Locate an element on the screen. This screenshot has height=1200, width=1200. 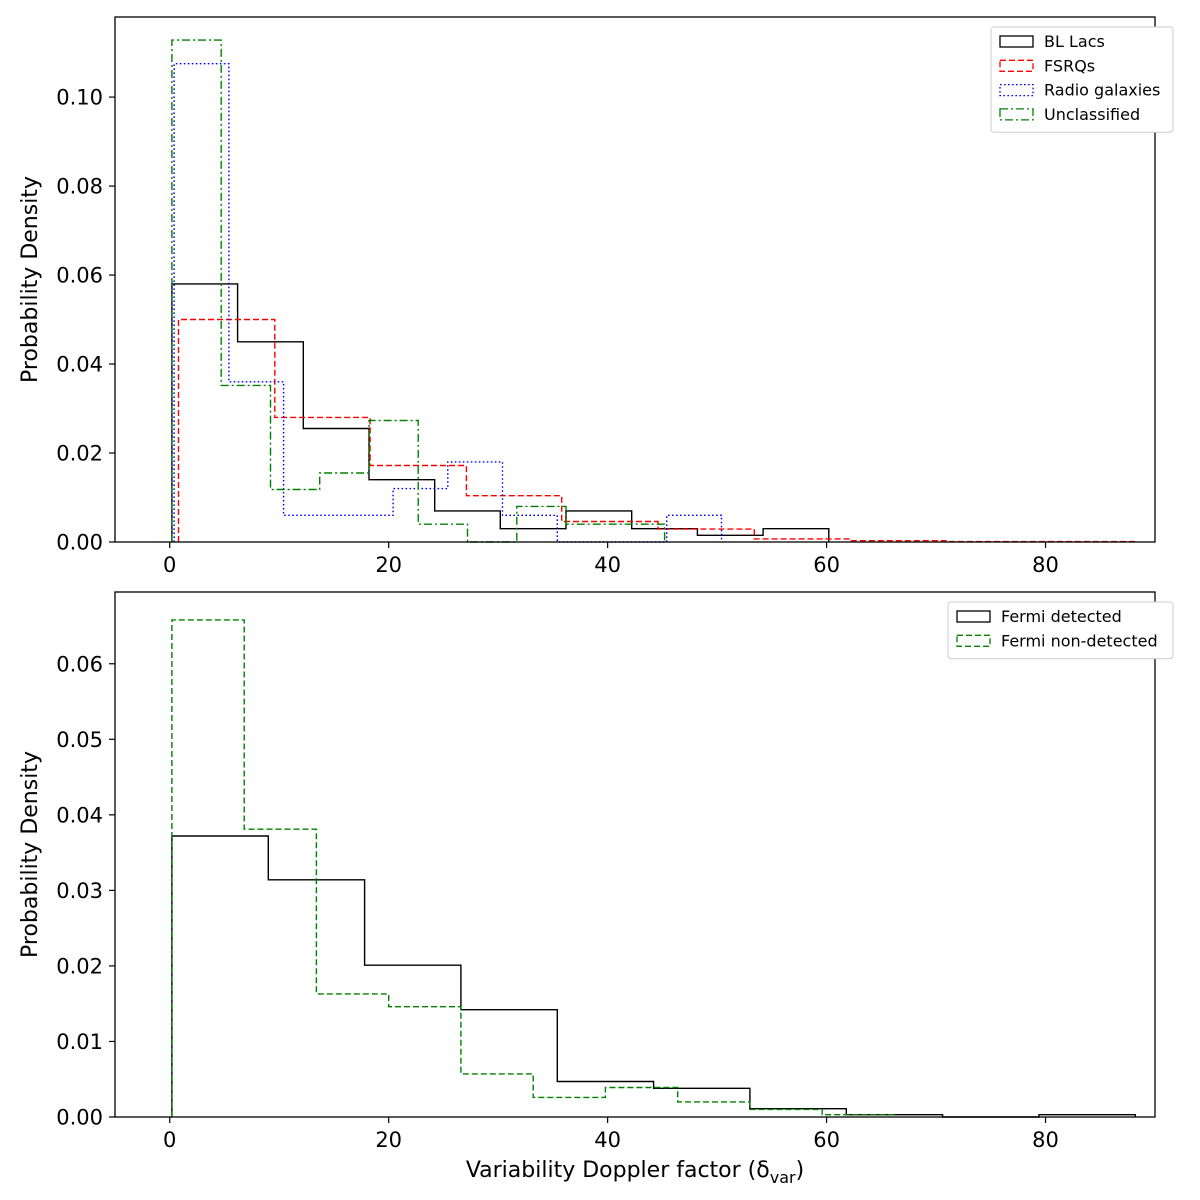
legend-label: Unclassified is located at coordinates (1092, 114).